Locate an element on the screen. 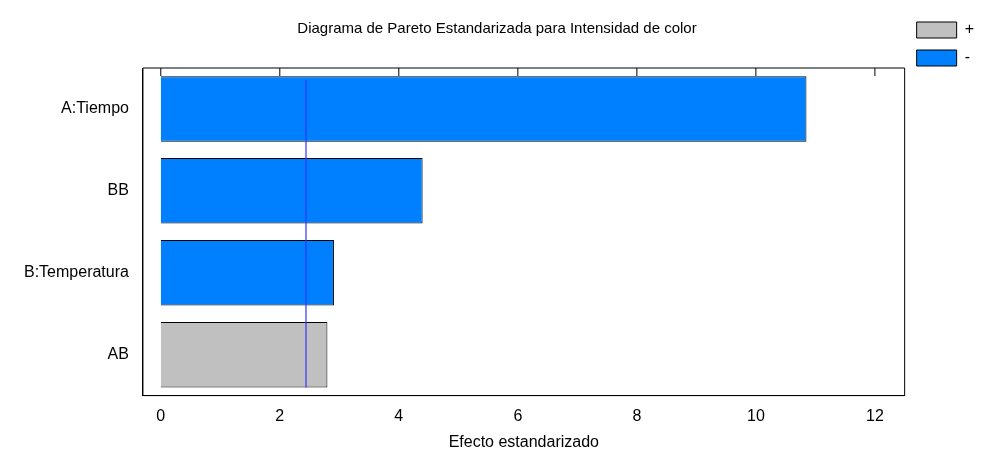  y-tick-label: B:Temperatura is located at coordinates (77, 272).